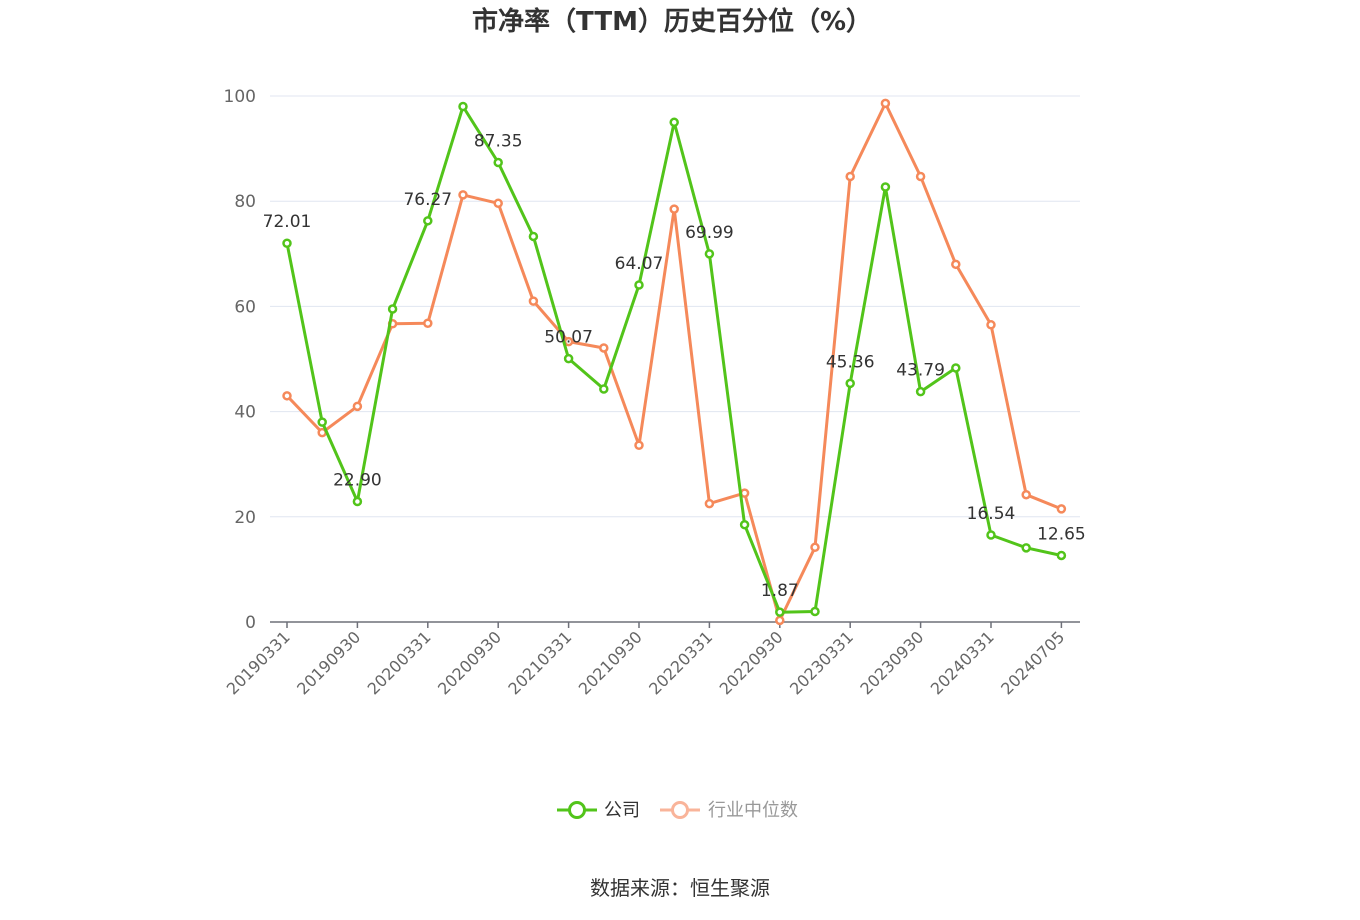 The image size is (1360, 920). I want to click on x-tick-label: 20200930, so click(469, 662).